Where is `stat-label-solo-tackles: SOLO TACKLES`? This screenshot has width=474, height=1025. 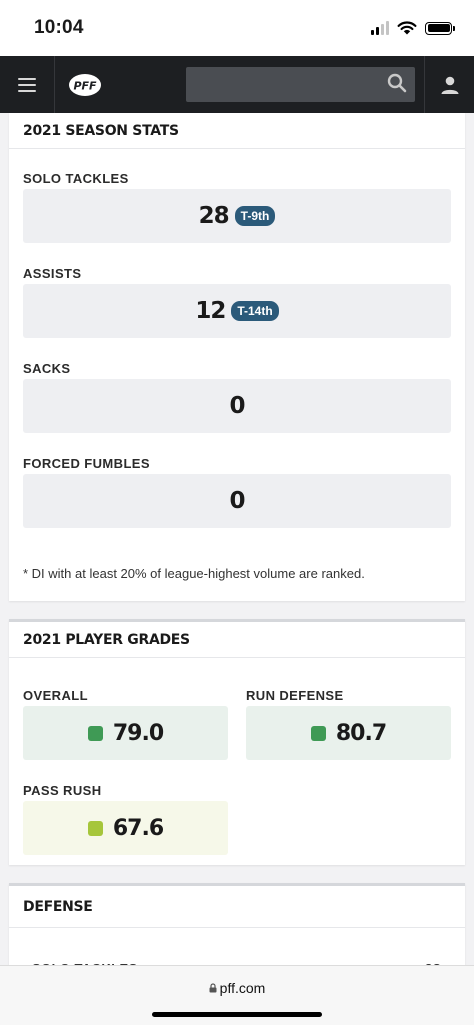 stat-label-solo-tackles: SOLO TACKLES is located at coordinates (76, 178).